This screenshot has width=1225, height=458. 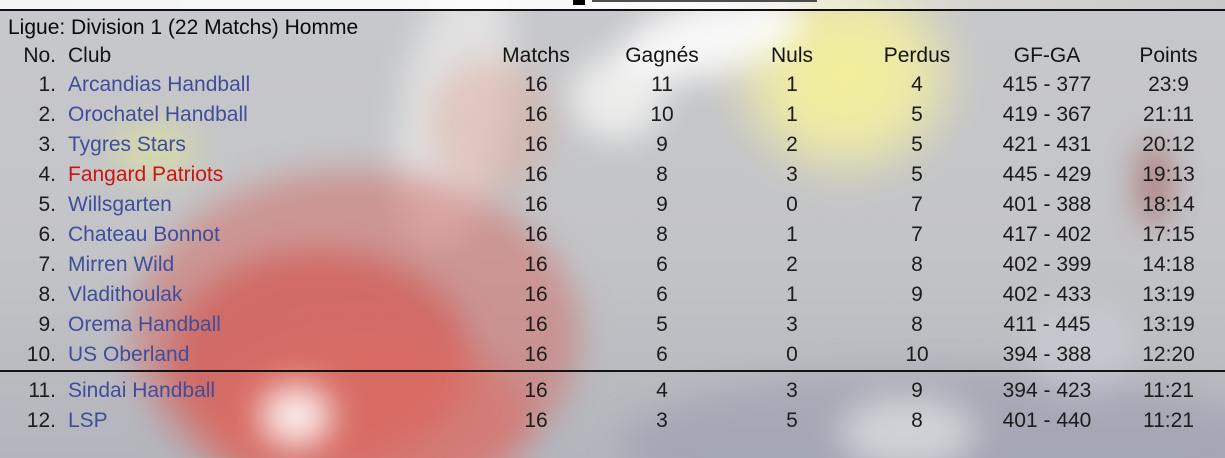 I want to click on header-gagnes: Gagnés, so click(x=662, y=55).